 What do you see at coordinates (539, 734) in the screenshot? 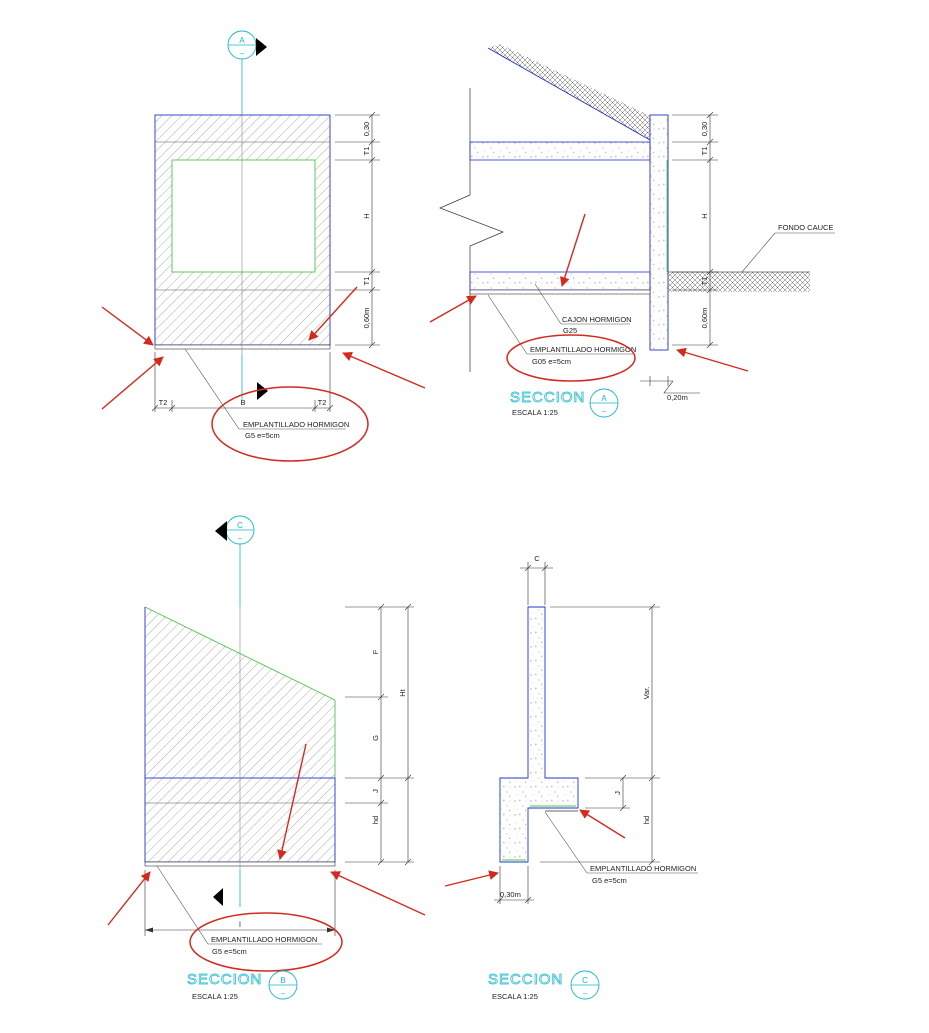
I see `wall-section-concrete` at bounding box center [539, 734].